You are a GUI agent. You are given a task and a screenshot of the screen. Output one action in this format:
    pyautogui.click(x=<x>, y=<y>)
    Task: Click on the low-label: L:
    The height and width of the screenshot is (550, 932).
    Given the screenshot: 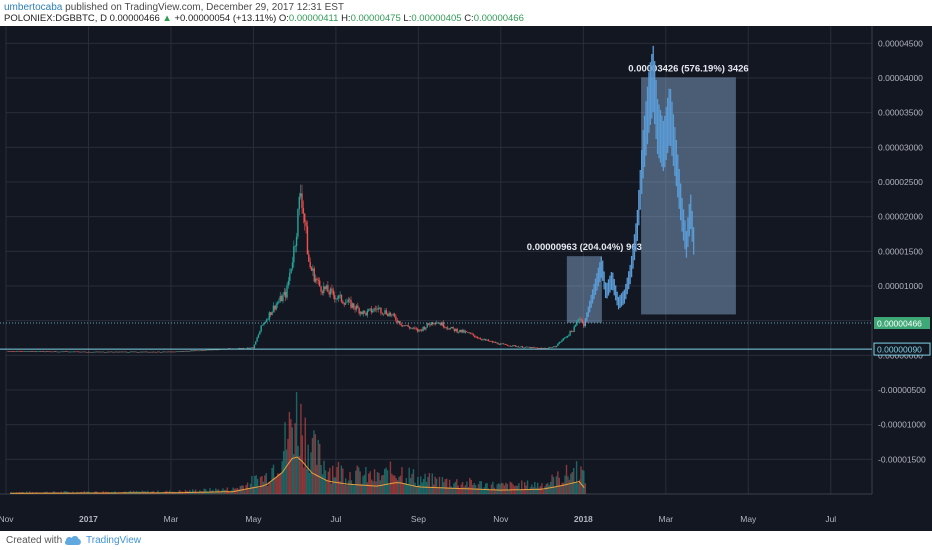 What is the action you would take?
    pyautogui.click(x=407, y=18)
    